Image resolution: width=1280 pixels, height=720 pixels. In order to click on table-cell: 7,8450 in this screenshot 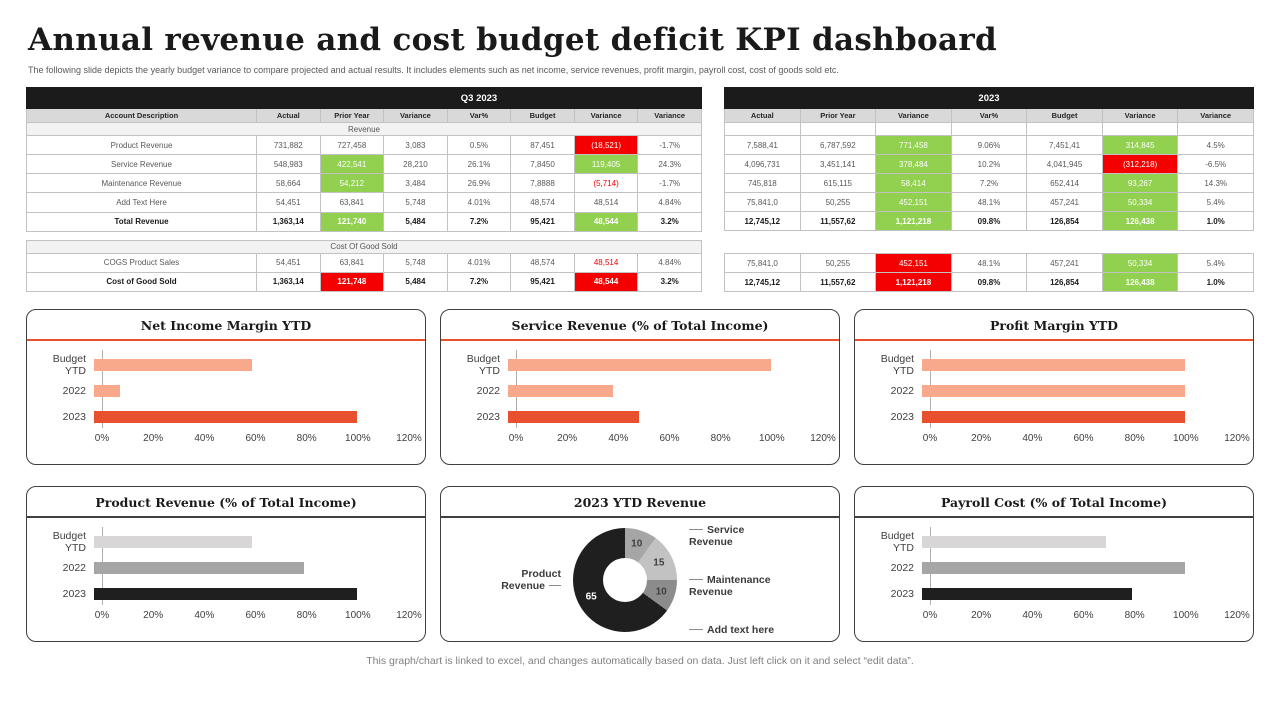, I will do `click(542, 164)`.